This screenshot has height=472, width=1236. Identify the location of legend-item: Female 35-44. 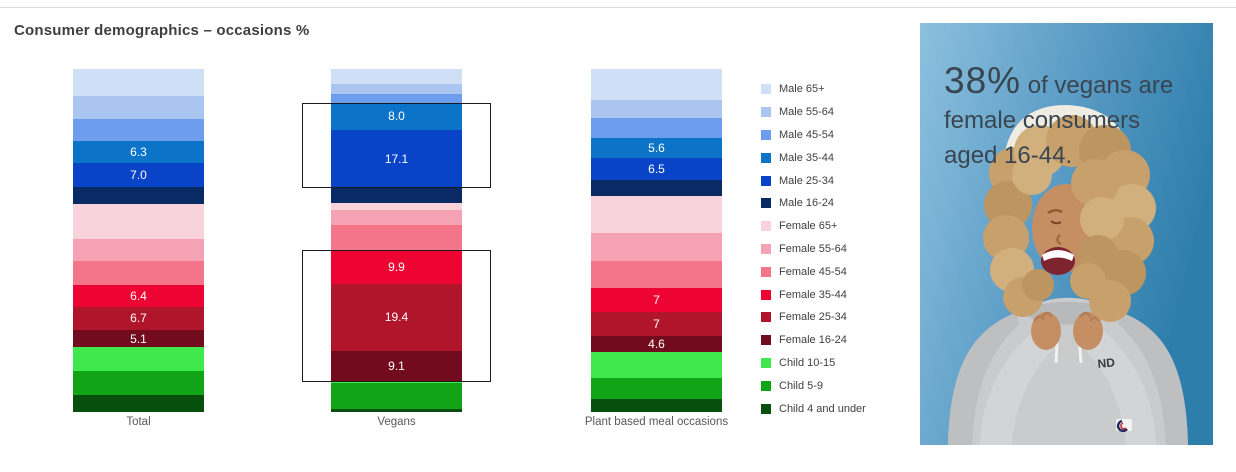
(813, 294).